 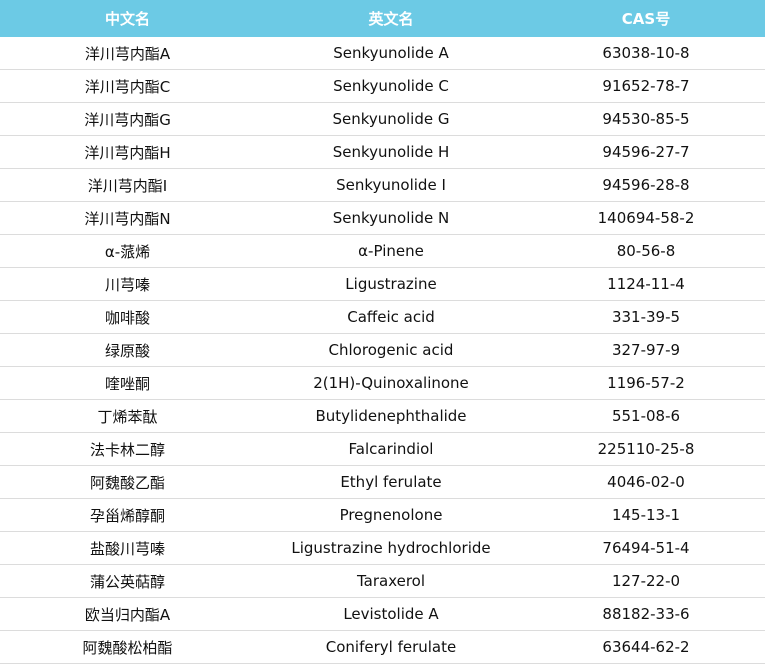 What do you see at coordinates (646, 515) in the screenshot?
I see `cas-number-cell: 145-13-1` at bounding box center [646, 515].